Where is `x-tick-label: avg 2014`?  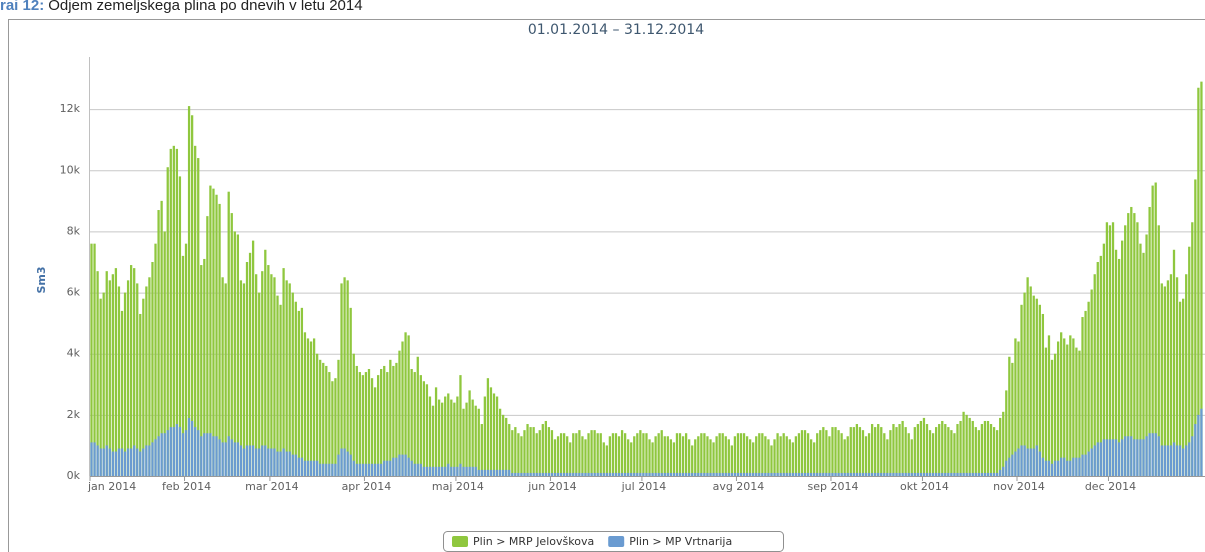
x-tick-label: avg 2014 is located at coordinates (739, 486).